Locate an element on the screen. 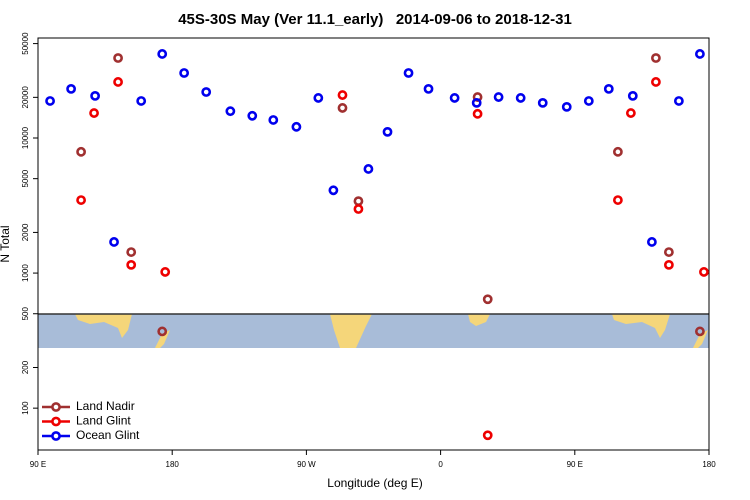 Image resolution: width=750 pixels, height=500 pixels. map-band is located at coordinates (373, 330).